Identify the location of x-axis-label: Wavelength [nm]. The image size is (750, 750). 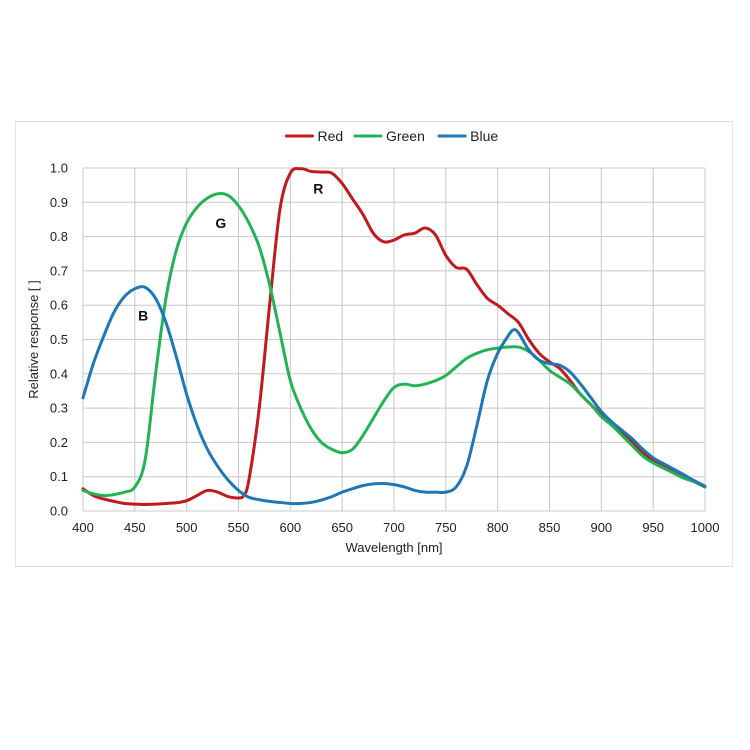
(393, 547).